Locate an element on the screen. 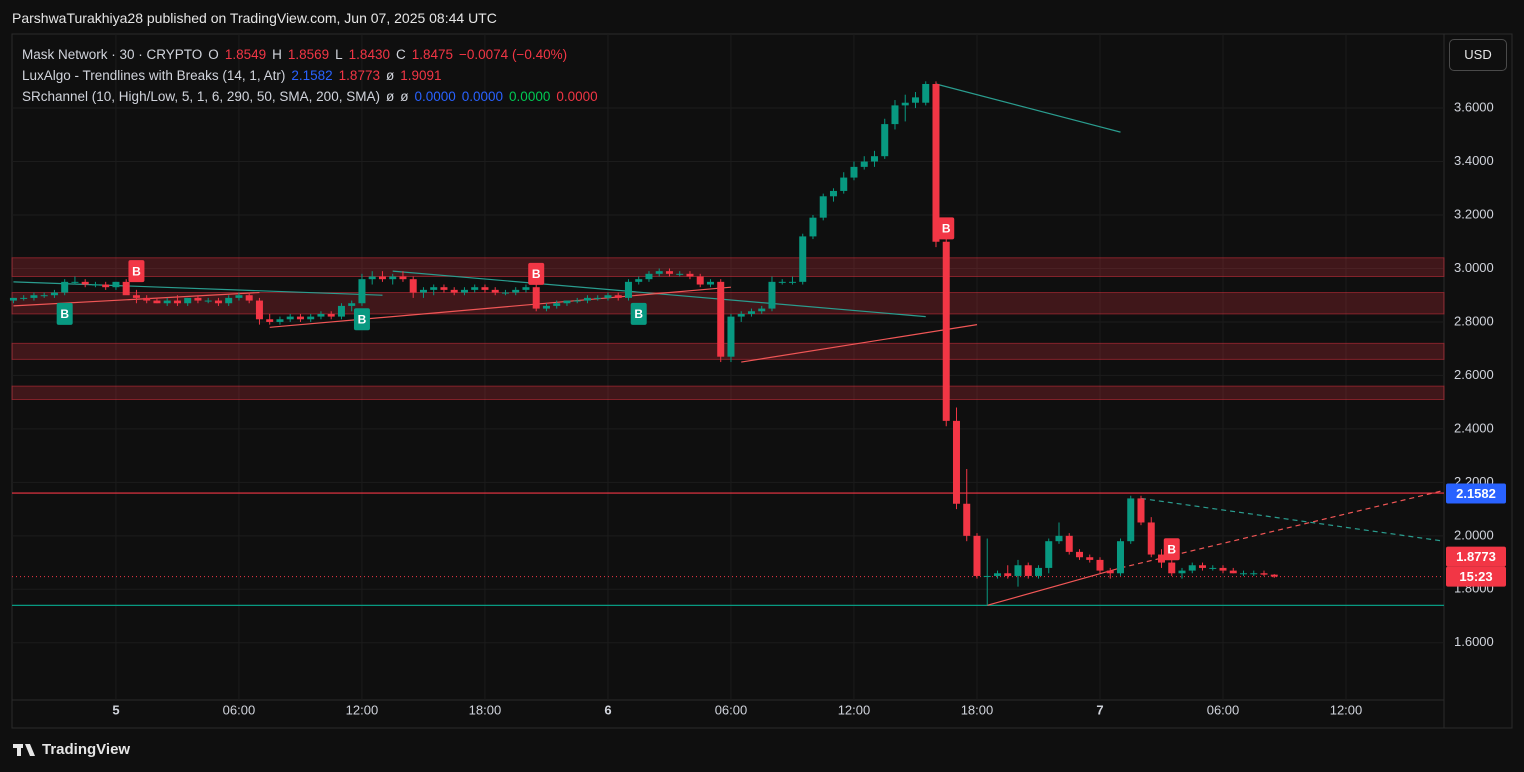  y-tick-label: 2.8000 is located at coordinates (1474, 320).